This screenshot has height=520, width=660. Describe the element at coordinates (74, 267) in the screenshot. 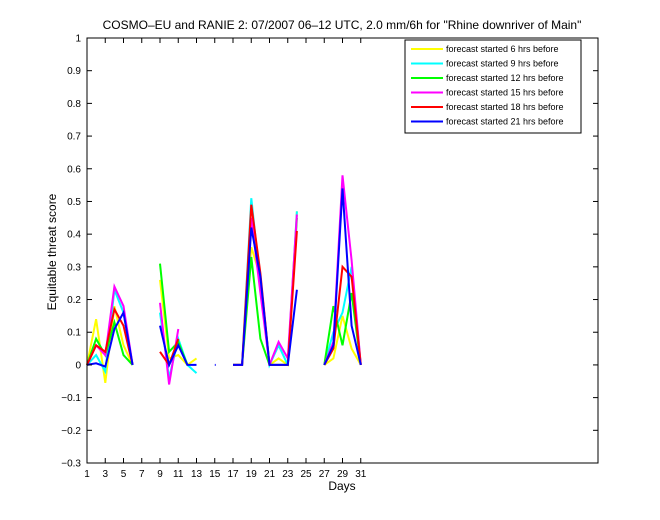

I see `y-tick-label: 0.3` at that location.